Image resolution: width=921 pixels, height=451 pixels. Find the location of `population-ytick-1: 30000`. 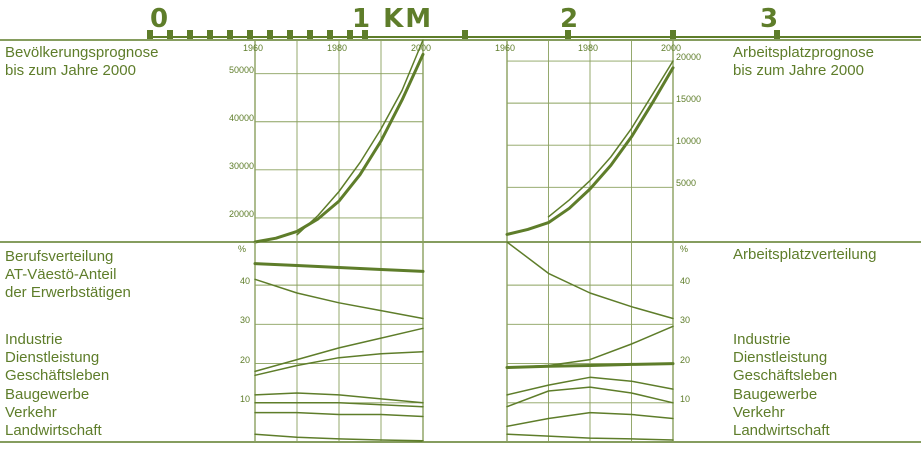

population-ytick-1: 30000 is located at coordinates (241, 165).